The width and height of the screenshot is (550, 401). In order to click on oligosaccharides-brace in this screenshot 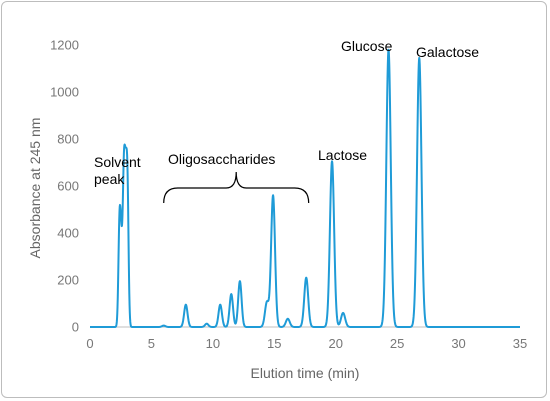, I will do `click(236, 187)`.